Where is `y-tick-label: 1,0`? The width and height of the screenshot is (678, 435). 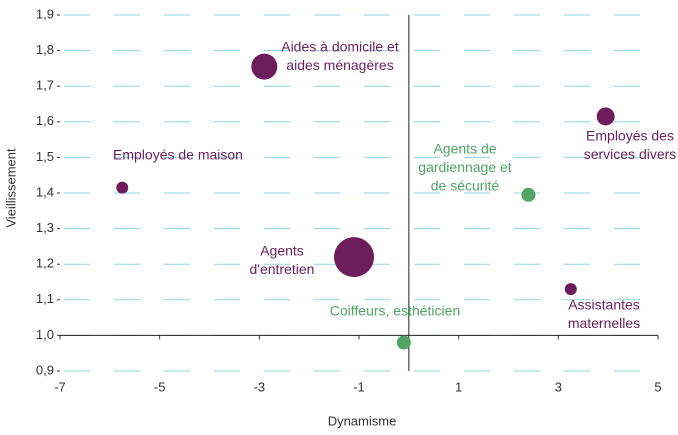 y-tick-label: 1,0 is located at coordinates (45, 334).